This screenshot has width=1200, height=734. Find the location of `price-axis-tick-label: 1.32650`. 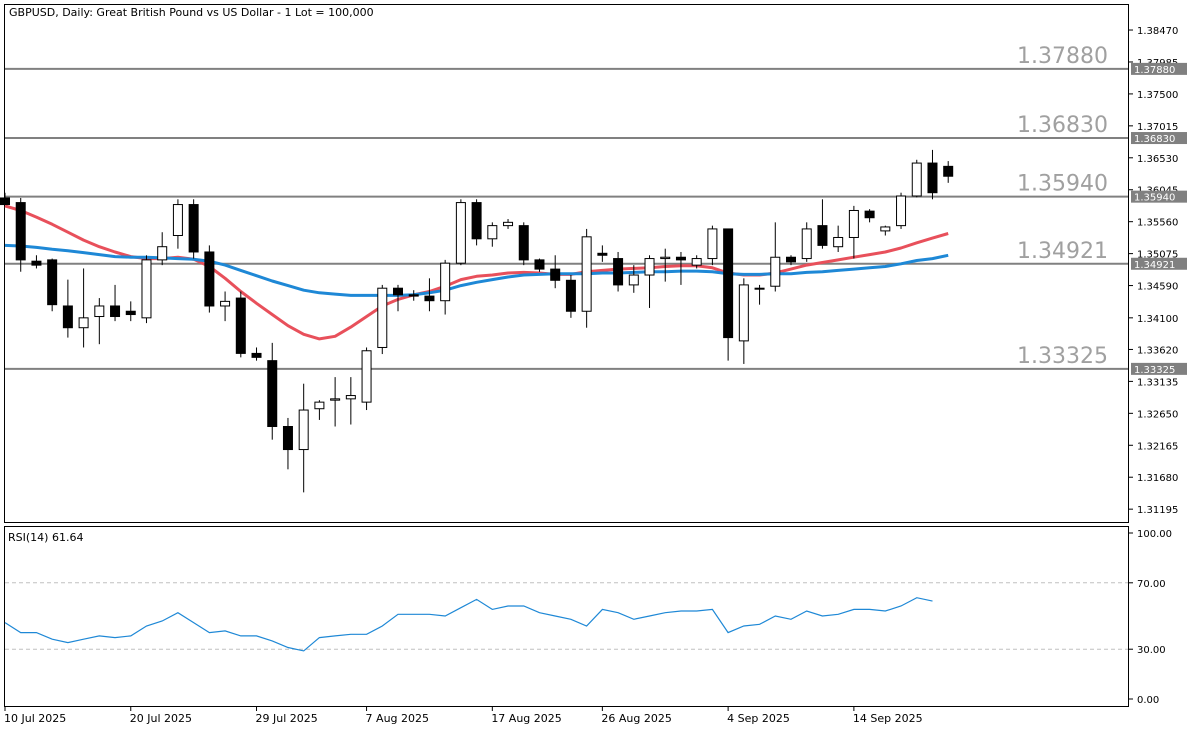

price-axis-tick-label: 1.32650 is located at coordinates (1157, 414).